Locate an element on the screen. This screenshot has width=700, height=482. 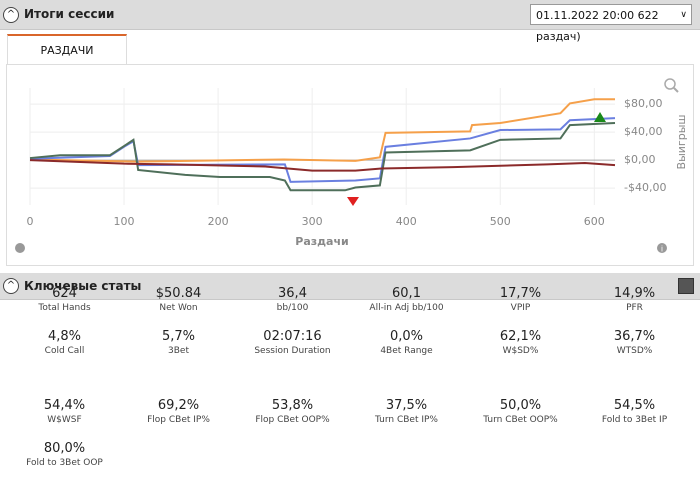
y-tick-label: $0,00 is located at coordinates (640, 159).